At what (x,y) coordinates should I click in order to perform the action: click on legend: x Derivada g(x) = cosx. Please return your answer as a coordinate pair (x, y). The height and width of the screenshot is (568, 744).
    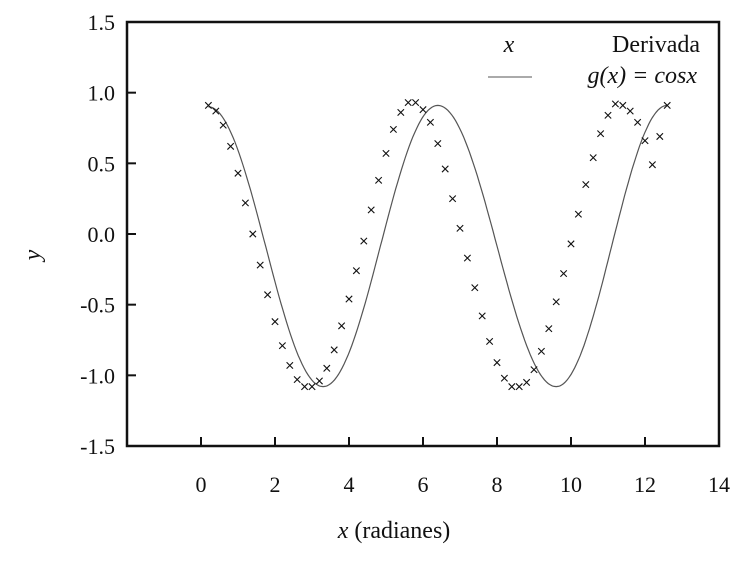
    Looking at the image, I should click on (594, 60).